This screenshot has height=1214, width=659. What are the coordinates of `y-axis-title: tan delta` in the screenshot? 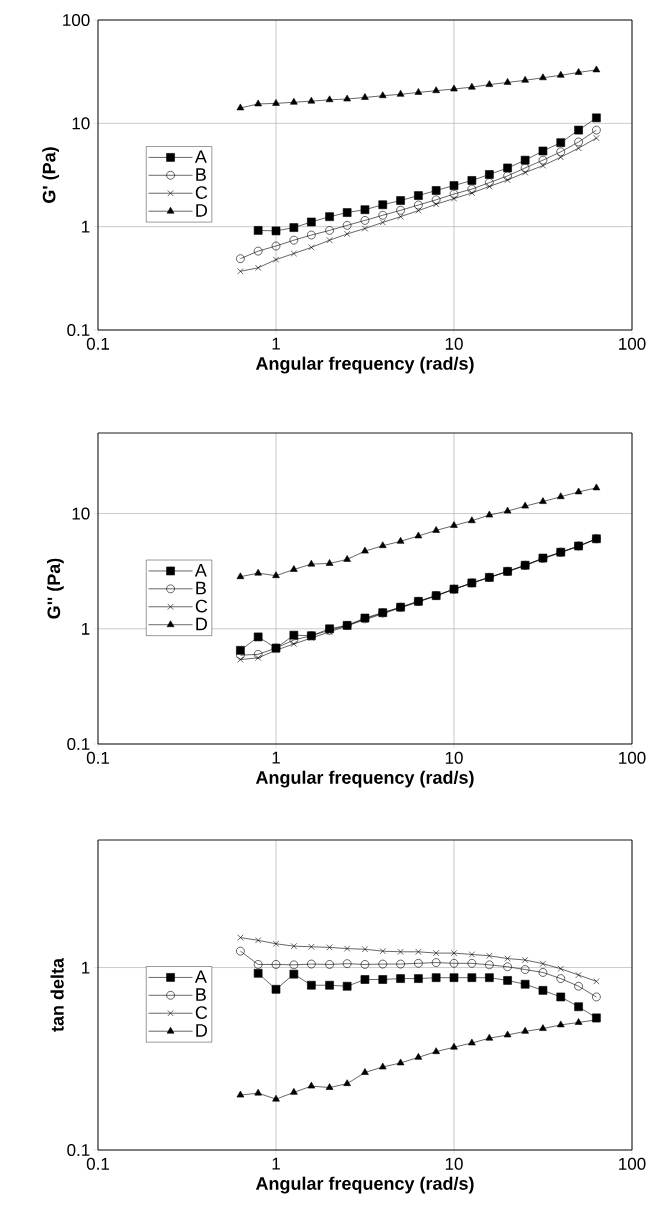 It's located at (57, 994).